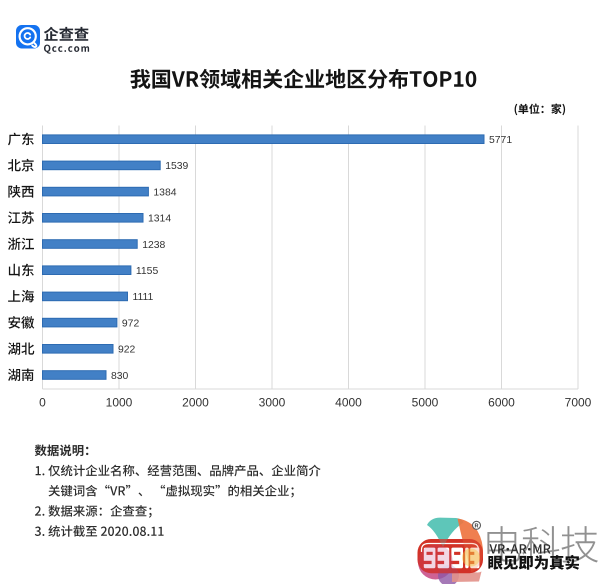  I want to click on svg-text: 1384, so click(164, 192).